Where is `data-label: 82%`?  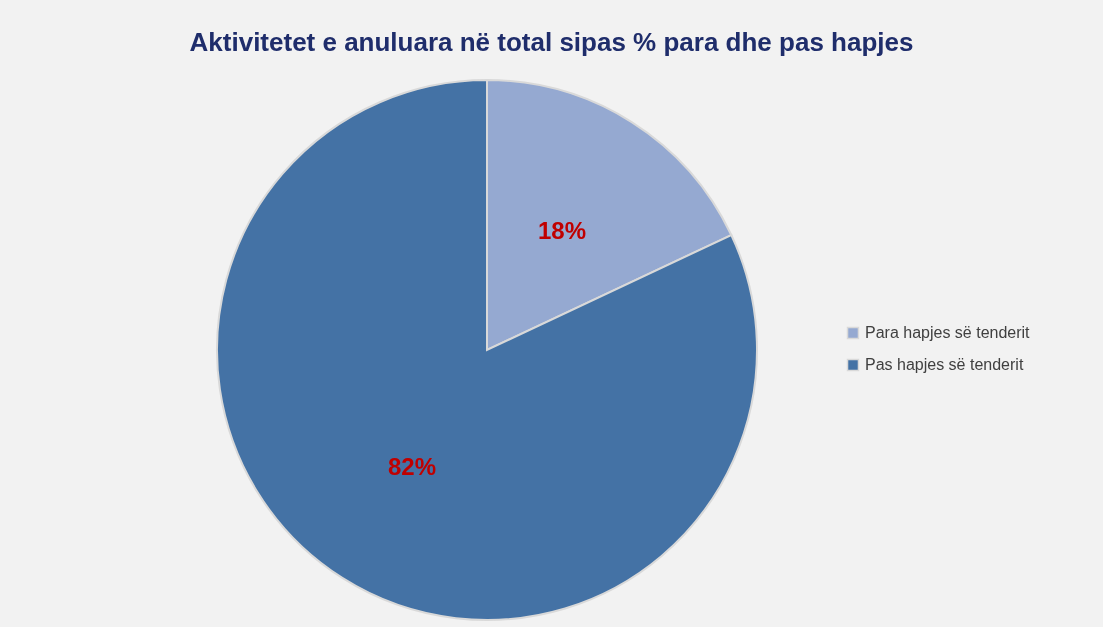 data-label: 82% is located at coordinates (412, 467).